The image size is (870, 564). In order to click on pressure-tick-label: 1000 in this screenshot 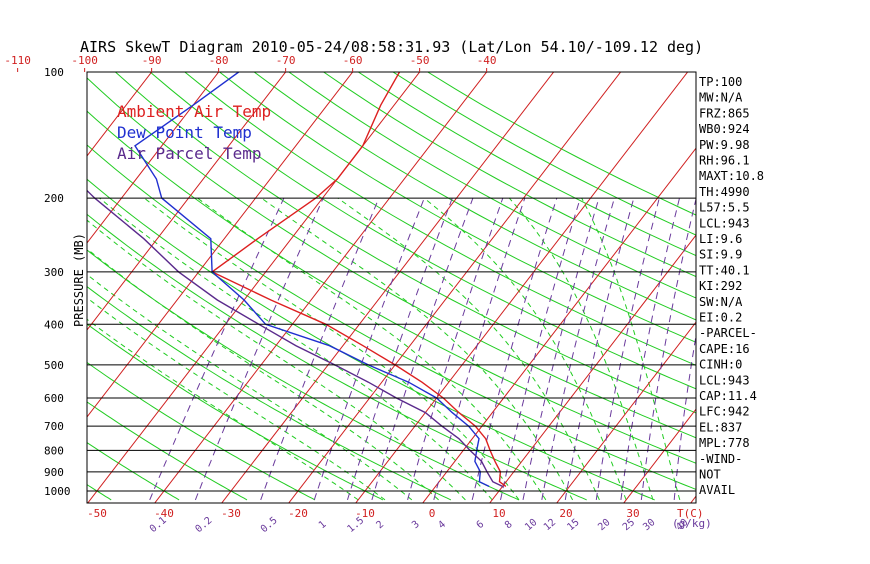, I will do `click(57, 491)`.